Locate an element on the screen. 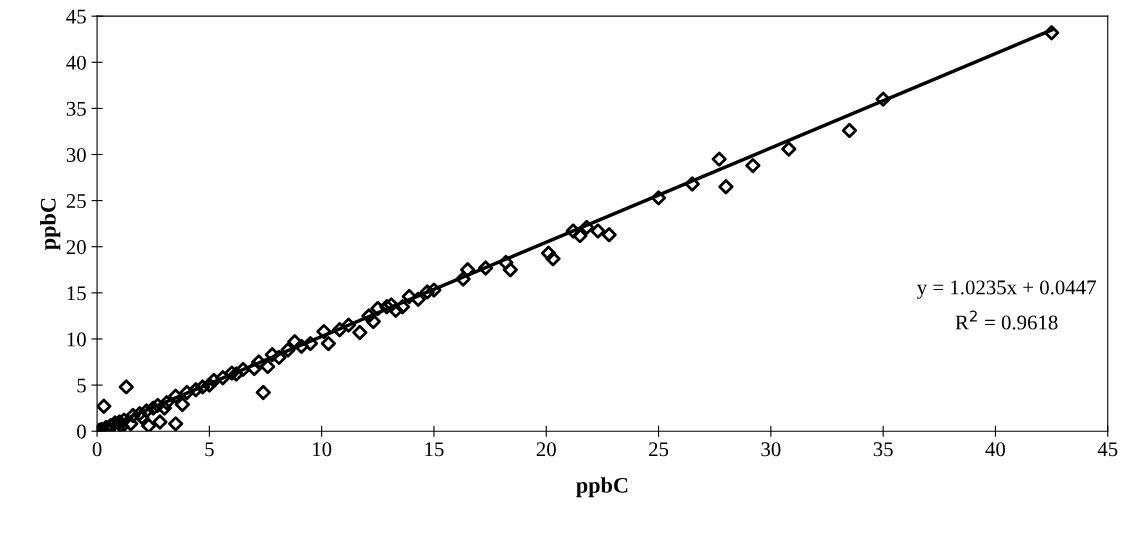 The width and height of the screenshot is (1142, 539). annotation: R$^{2}$ = 0.9618 is located at coordinates (1006, 320).